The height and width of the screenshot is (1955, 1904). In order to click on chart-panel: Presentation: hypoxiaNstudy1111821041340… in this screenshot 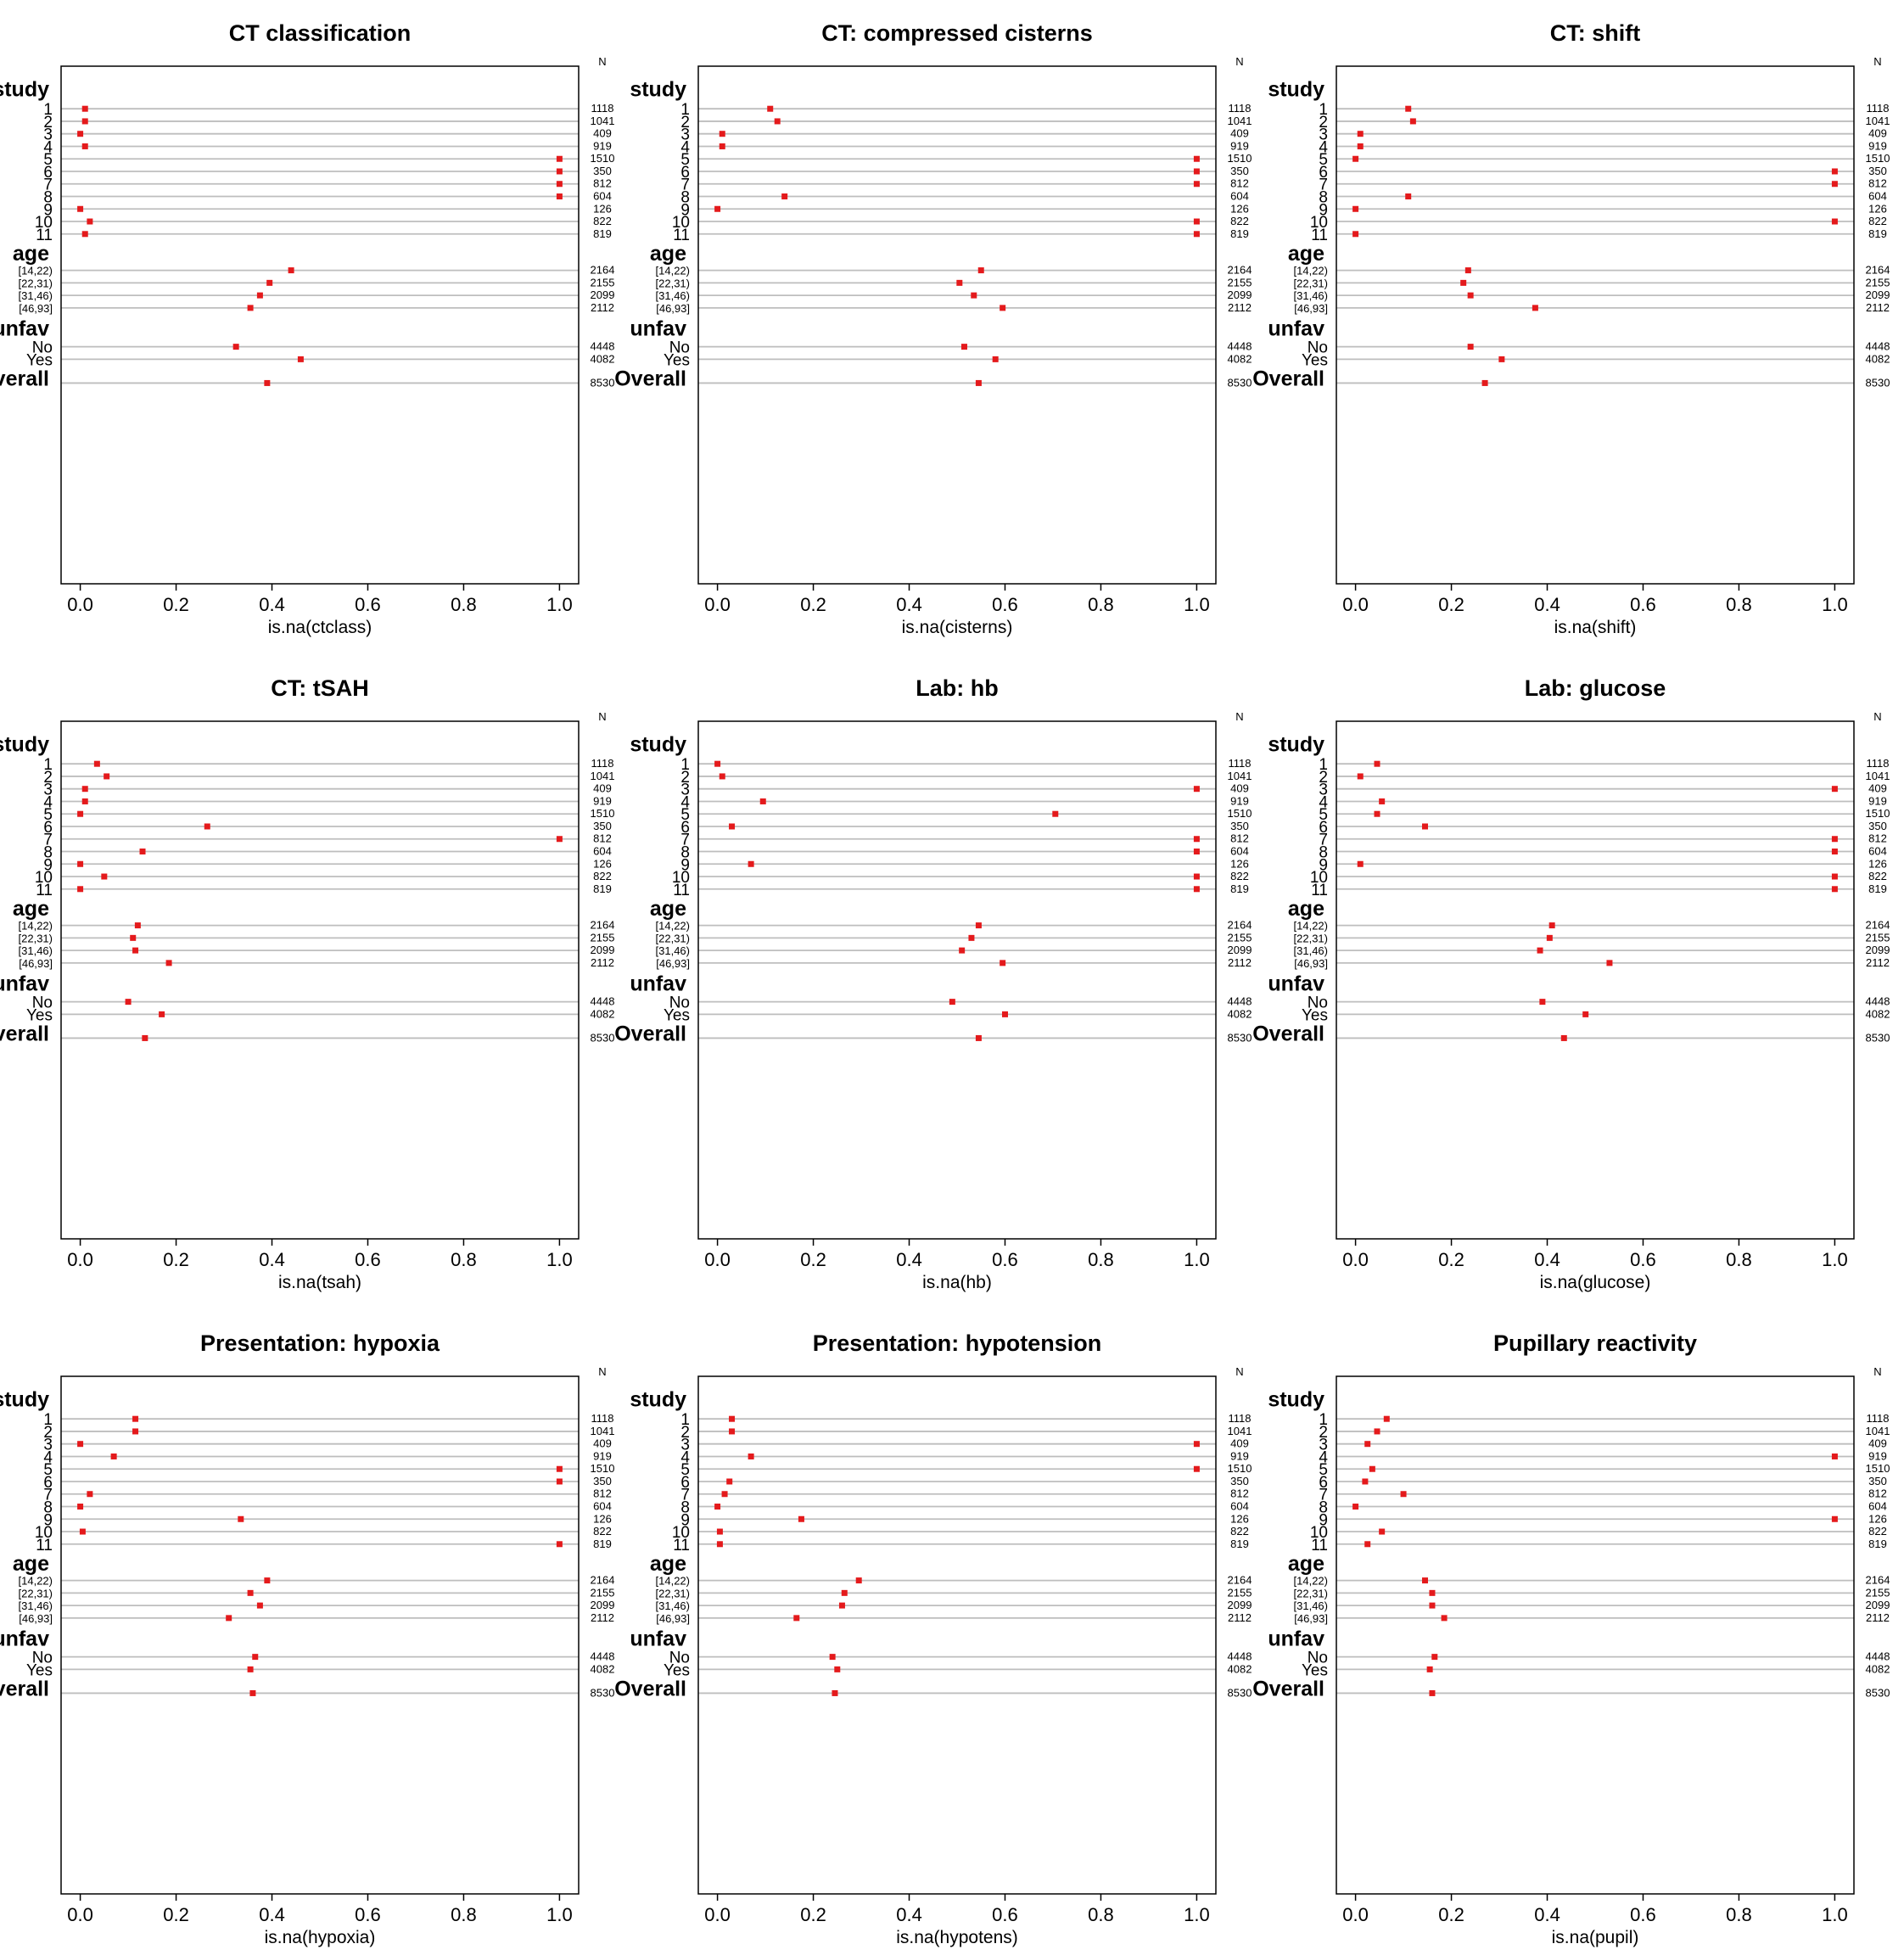, I will do `click(307, 1638)`.